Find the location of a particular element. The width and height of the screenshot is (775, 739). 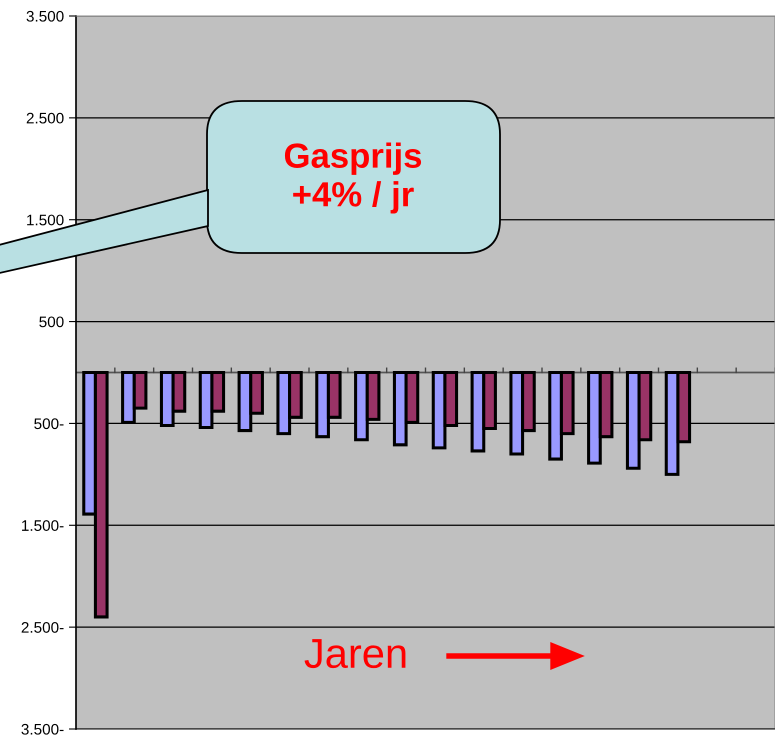

y-tick-label: 1.500- is located at coordinates (43, 525).